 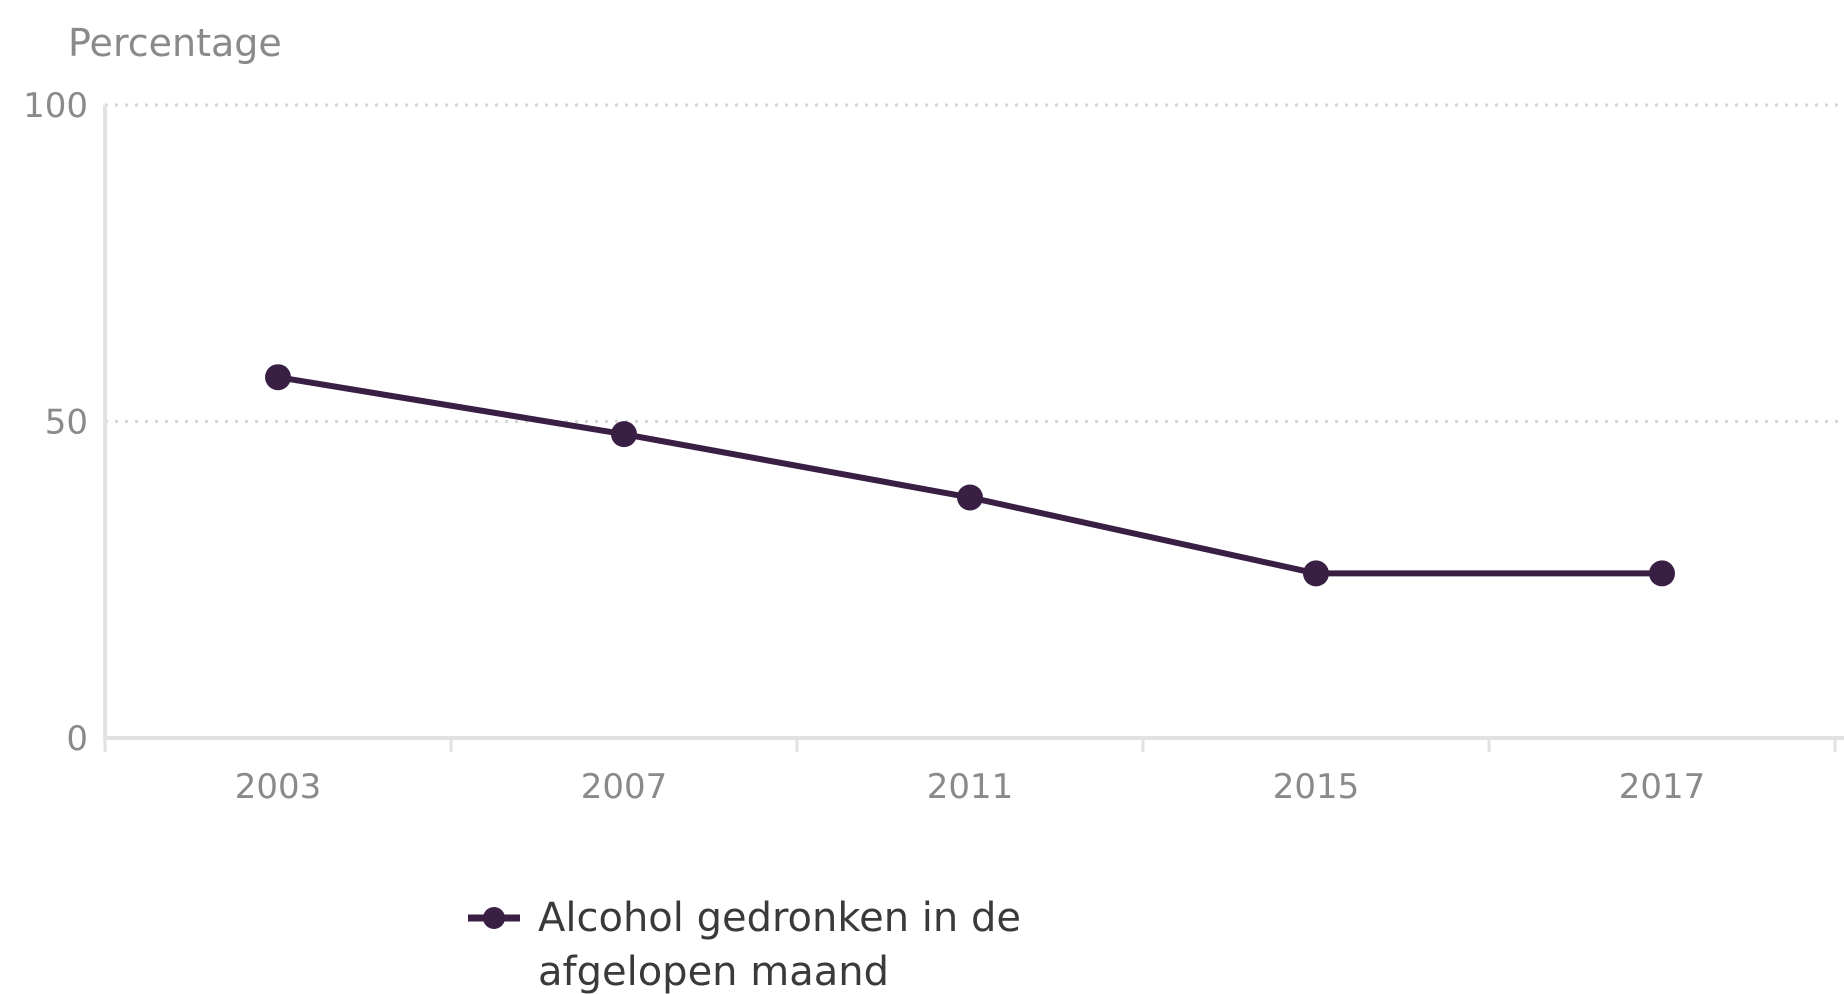 What do you see at coordinates (494, 918) in the screenshot?
I see `legend-dot-marker` at bounding box center [494, 918].